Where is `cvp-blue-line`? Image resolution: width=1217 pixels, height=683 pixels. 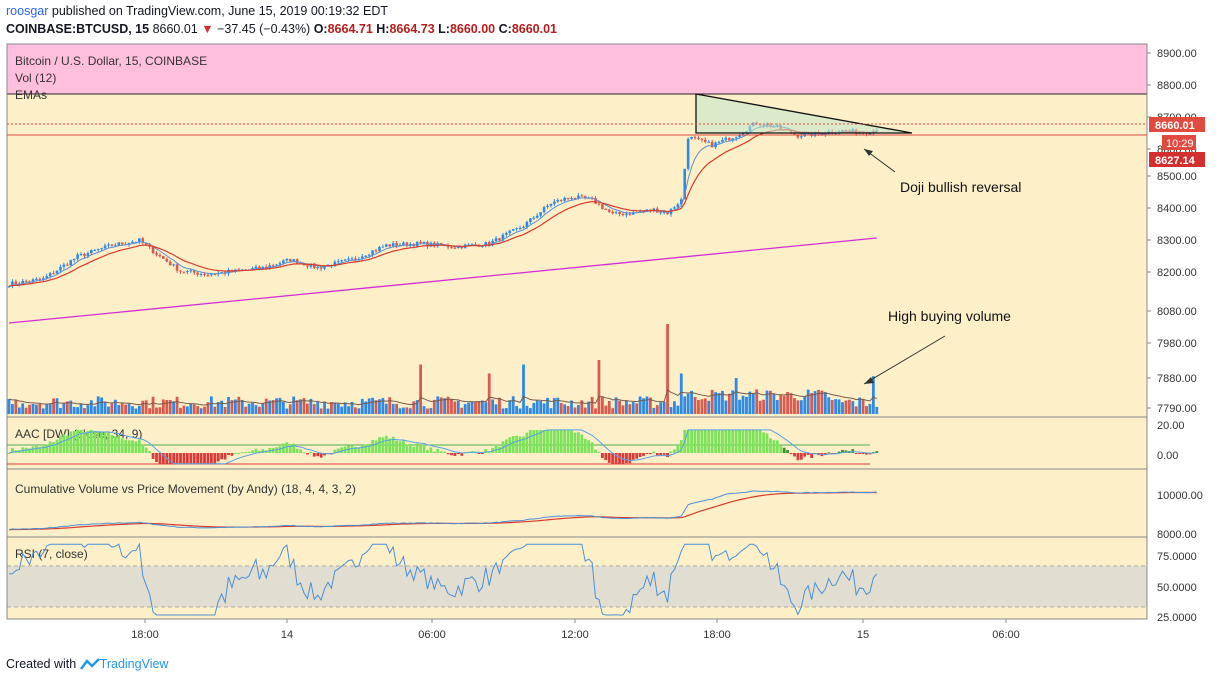
cvp-blue-line is located at coordinates (442, 510).